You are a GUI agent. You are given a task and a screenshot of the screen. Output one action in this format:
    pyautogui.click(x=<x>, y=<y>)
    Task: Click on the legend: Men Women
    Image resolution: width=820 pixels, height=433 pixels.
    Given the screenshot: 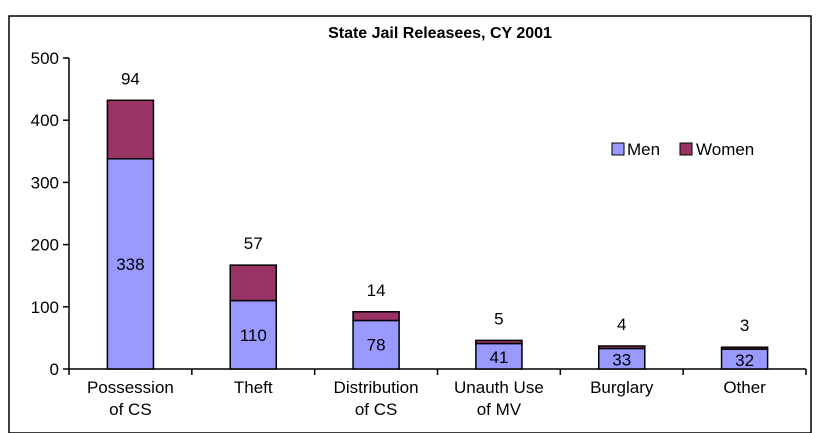 What is the action you would take?
    pyautogui.click(x=682, y=149)
    